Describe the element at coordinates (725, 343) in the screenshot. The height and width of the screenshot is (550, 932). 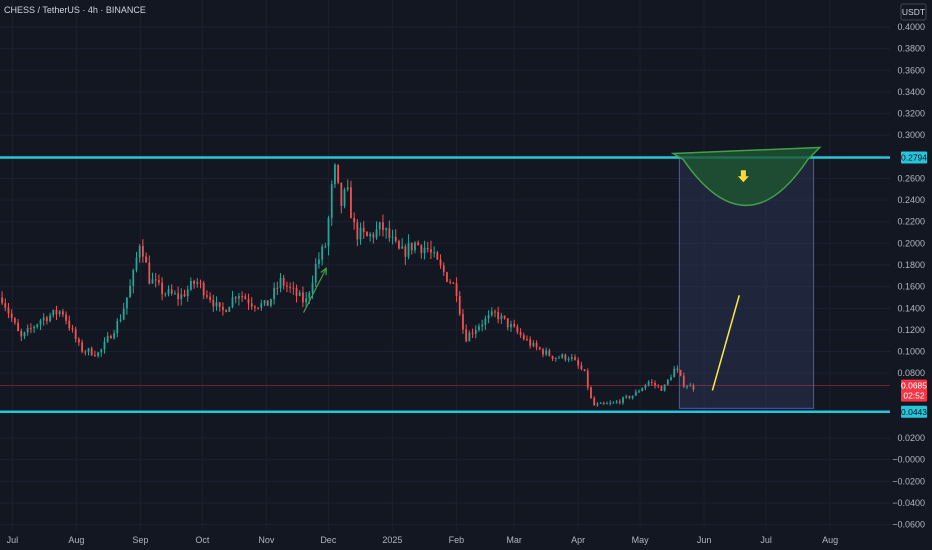
I see `projection-line` at that location.